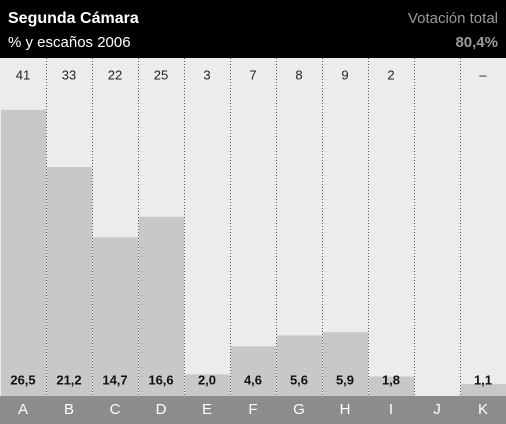  I want to click on x-tick-label: K, so click(483, 409).